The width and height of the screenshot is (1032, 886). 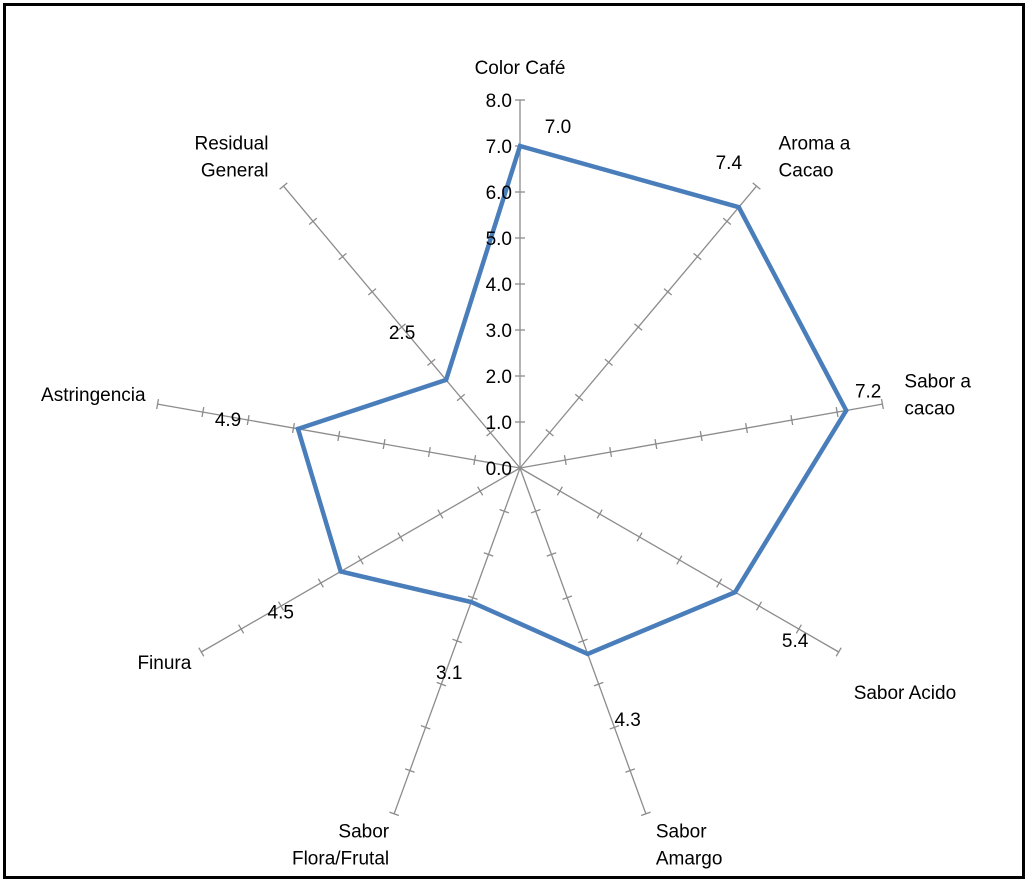 I want to click on data-point-astringencia, so click(x=298, y=429).